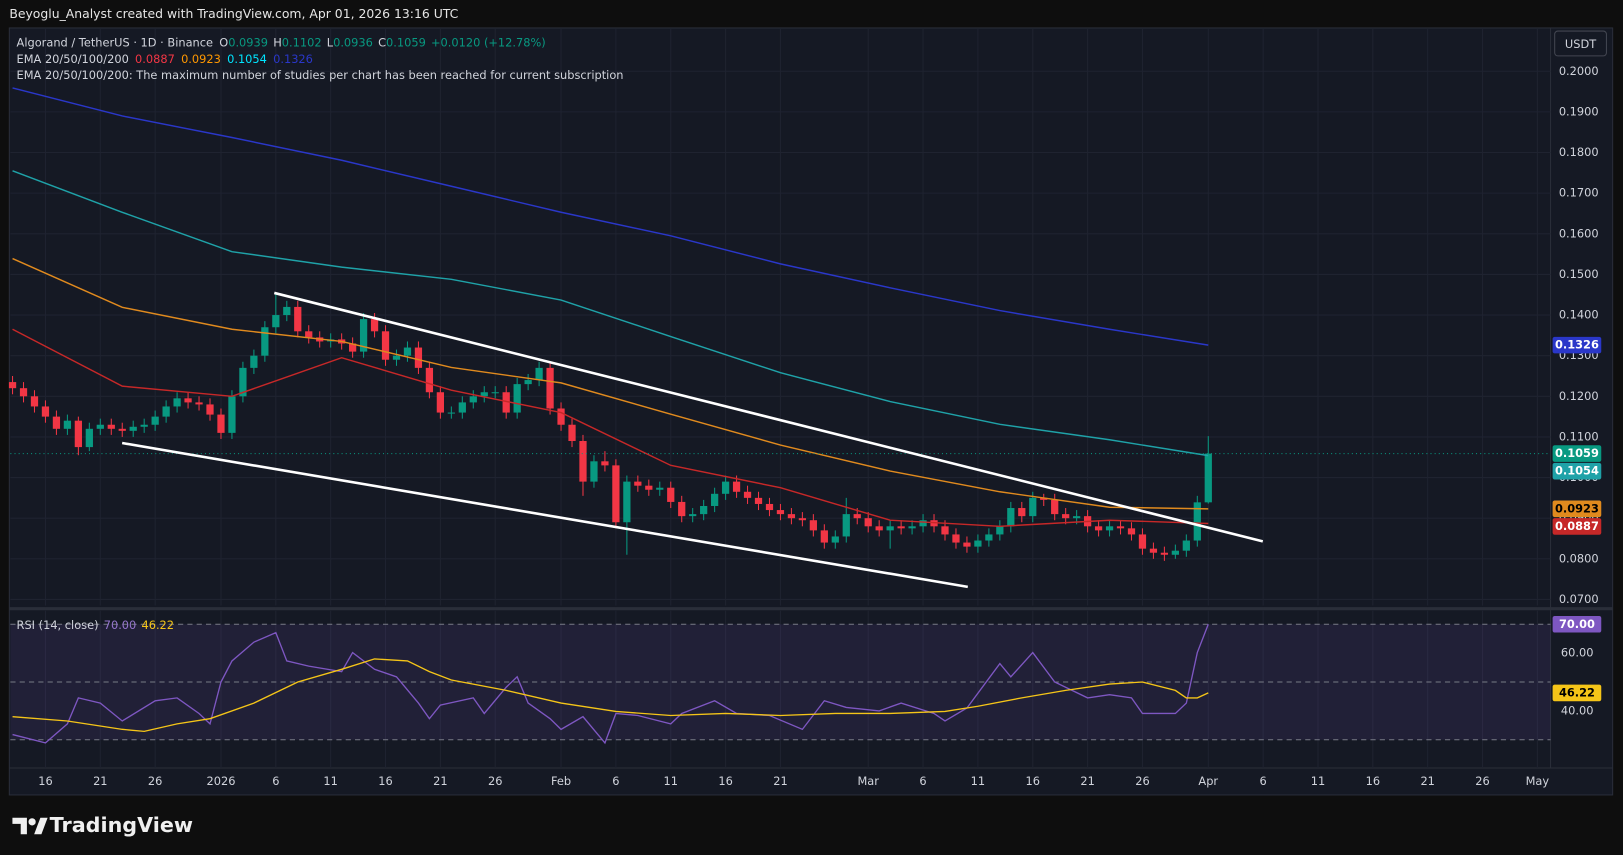 The width and height of the screenshot is (1623, 855). Describe the element at coordinates (121, 825) in the screenshot. I see `brand-name: TradingView` at that location.